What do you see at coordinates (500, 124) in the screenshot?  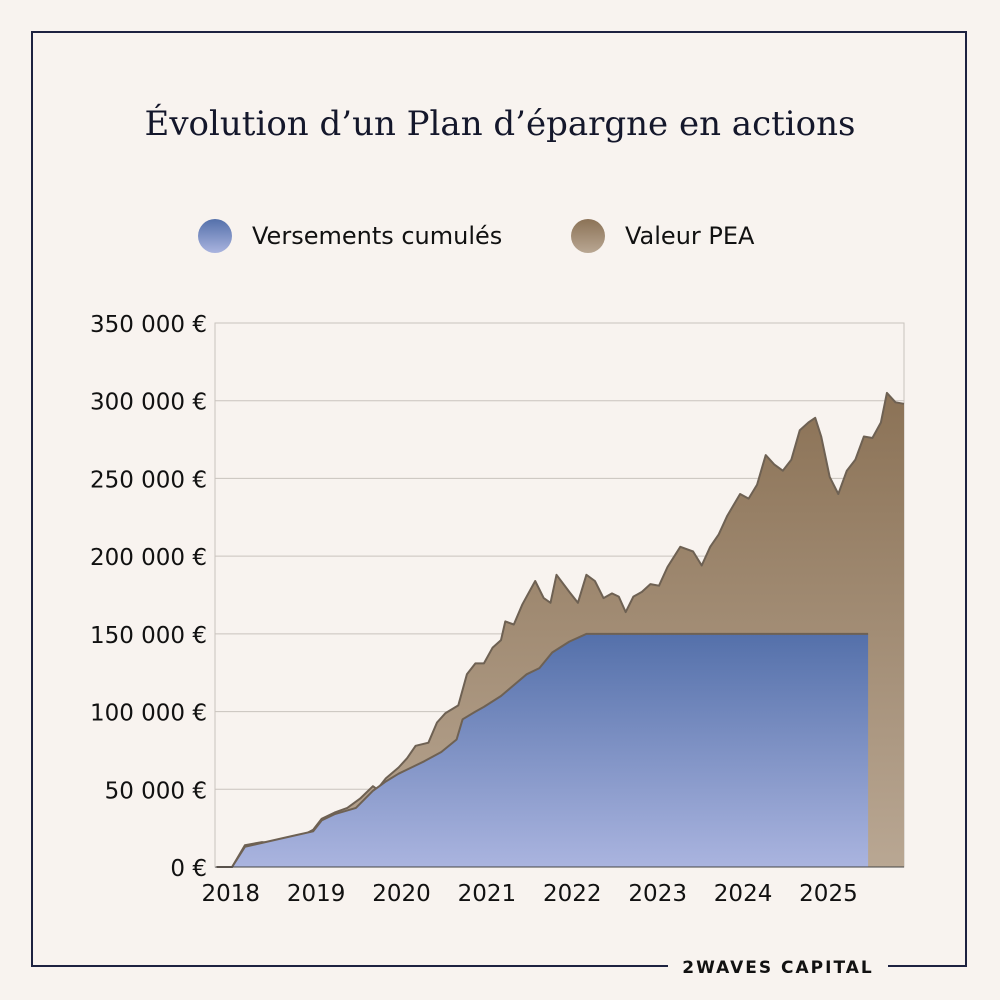 I see `chart-title: Évolution d’un Plan d’épargne en actions` at bounding box center [500, 124].